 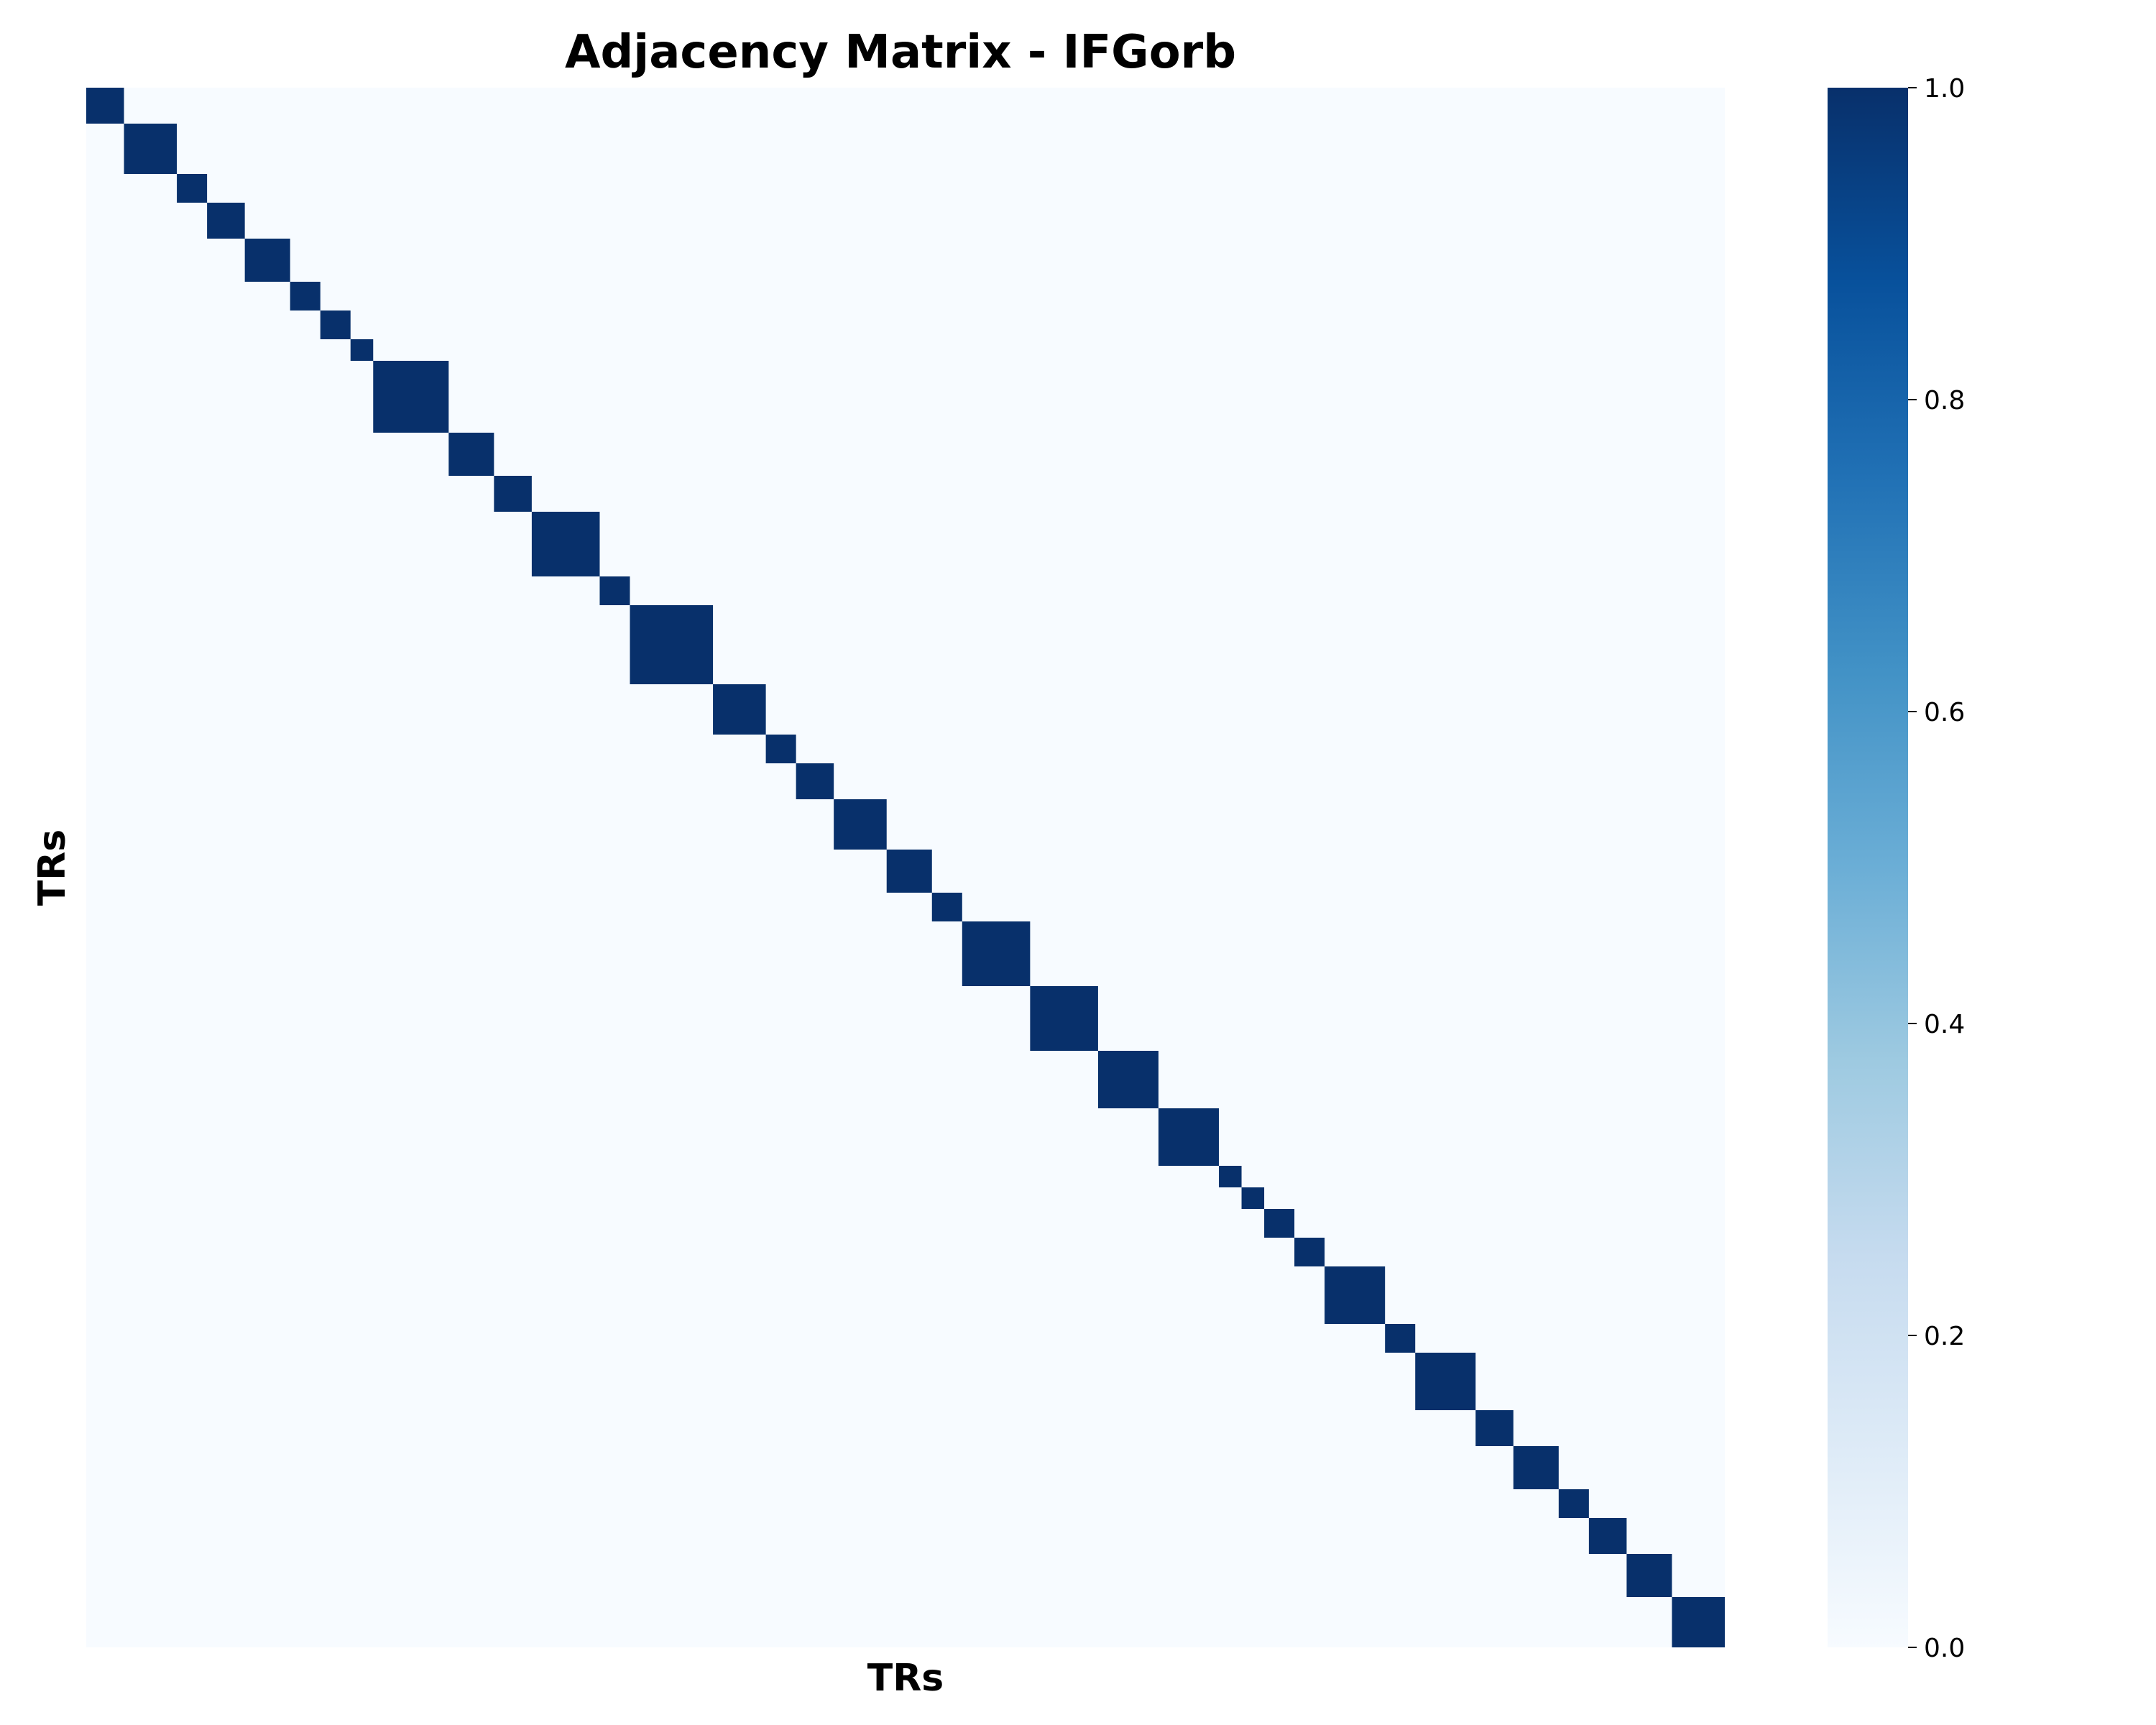 What do you see at coordinates (1945, 1336) in the screenshot?
I see `colorbar-tick-label: 0.2` at bounding box center [1945, 1336].